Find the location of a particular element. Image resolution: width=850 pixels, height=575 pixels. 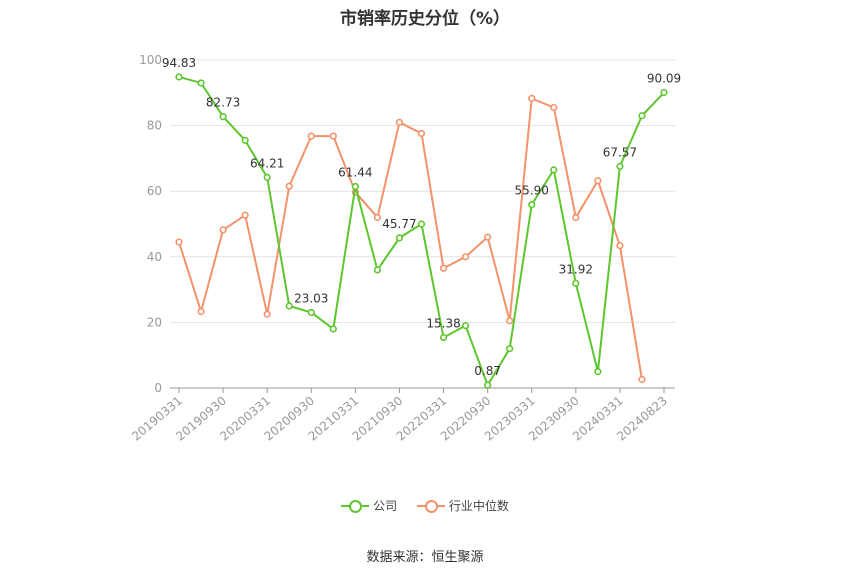

y-tick-label: 0 is located at coordinates (158, 388).